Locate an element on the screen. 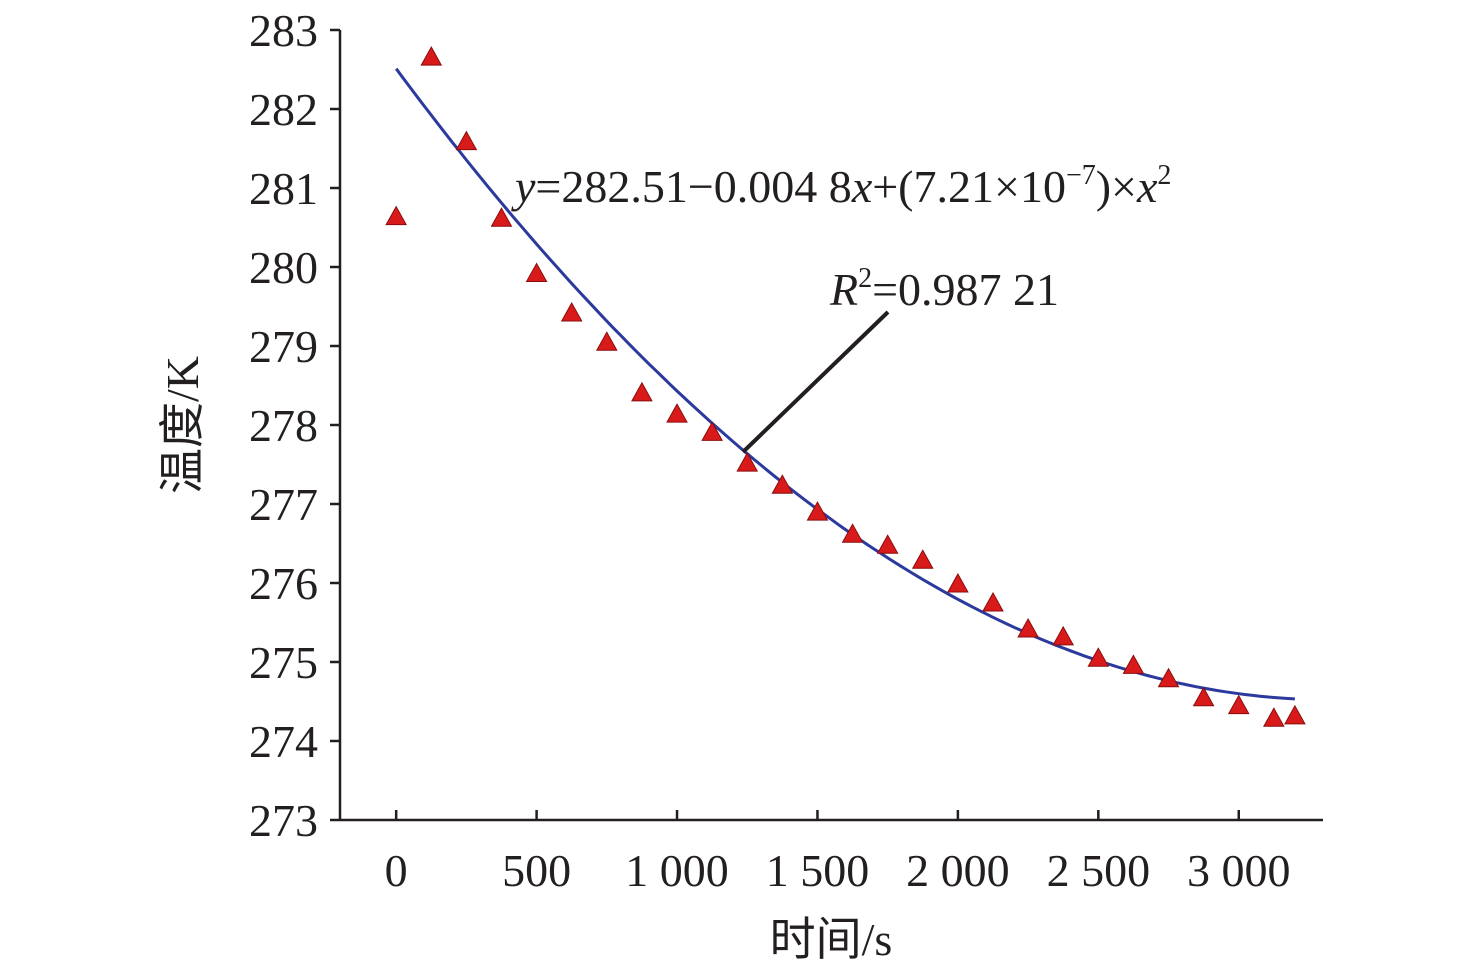  r2-r: R is located at coordinates (843, 289).